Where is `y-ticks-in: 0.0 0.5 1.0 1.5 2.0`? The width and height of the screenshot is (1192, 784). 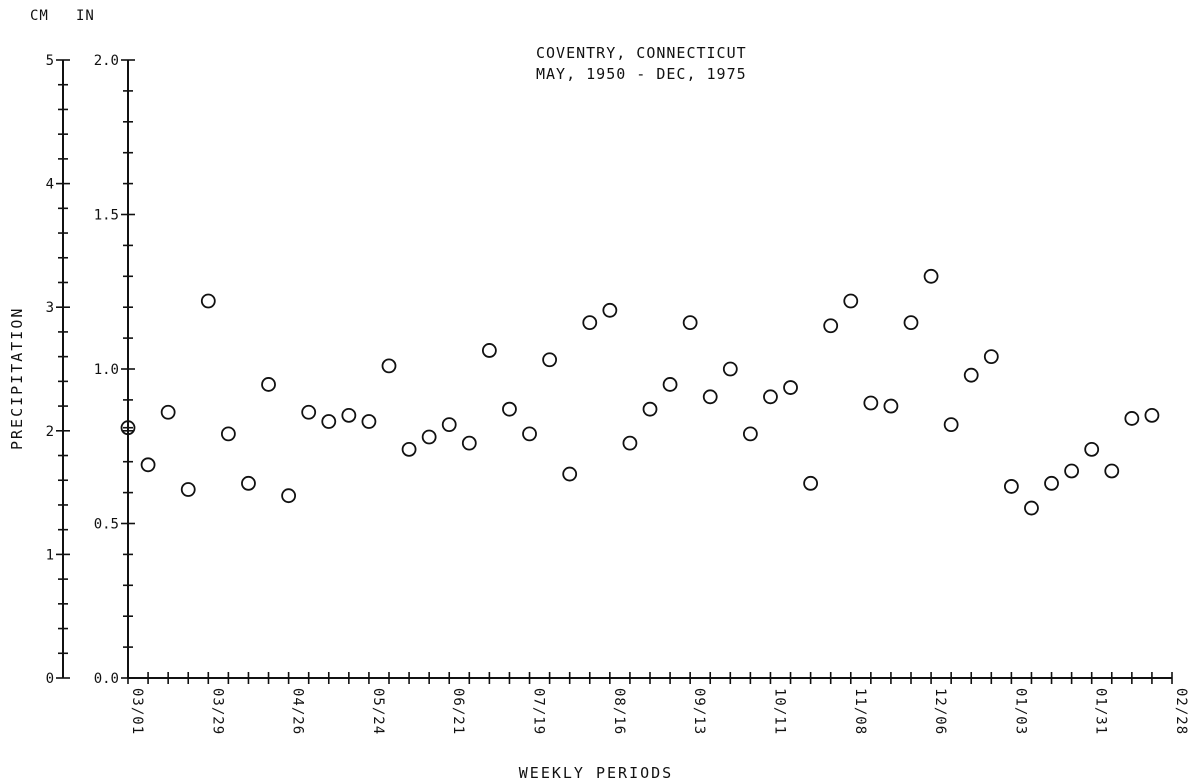
y-ticks-in: 0.0 0.5 1.0 1.5 2.0 is located at coordinates (114, 370).